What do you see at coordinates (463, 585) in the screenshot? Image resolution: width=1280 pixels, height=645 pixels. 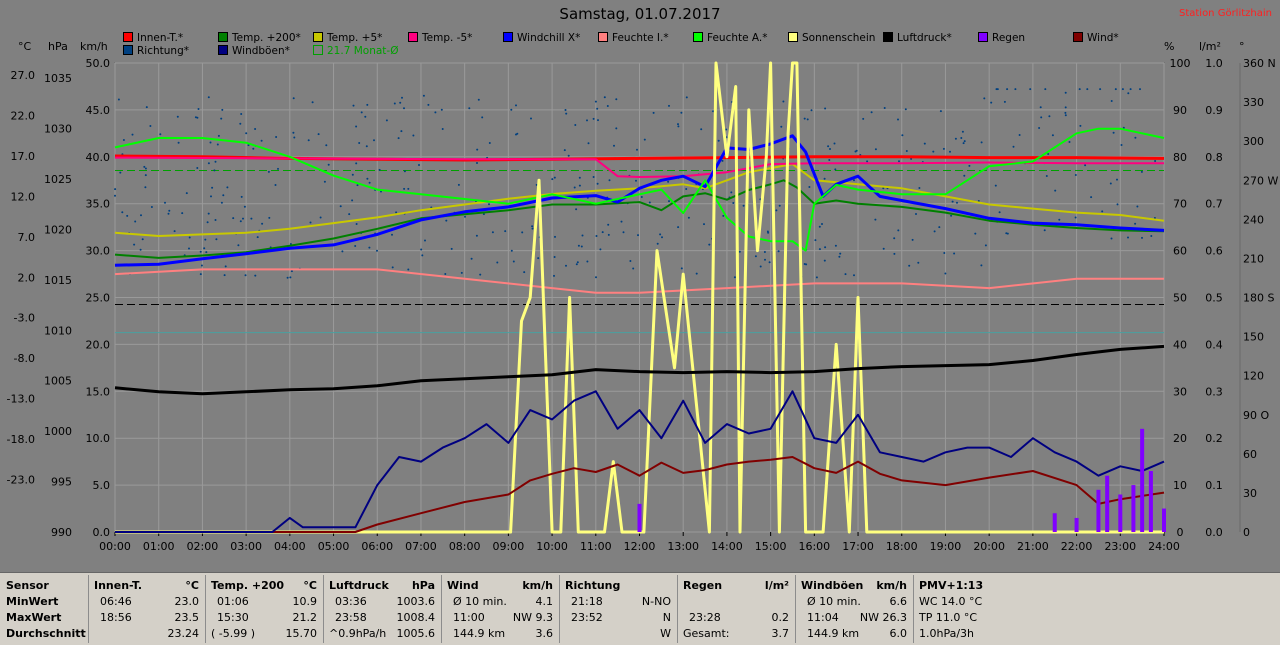 I see `wind-header: Wind` at bounding box center [463, 585].